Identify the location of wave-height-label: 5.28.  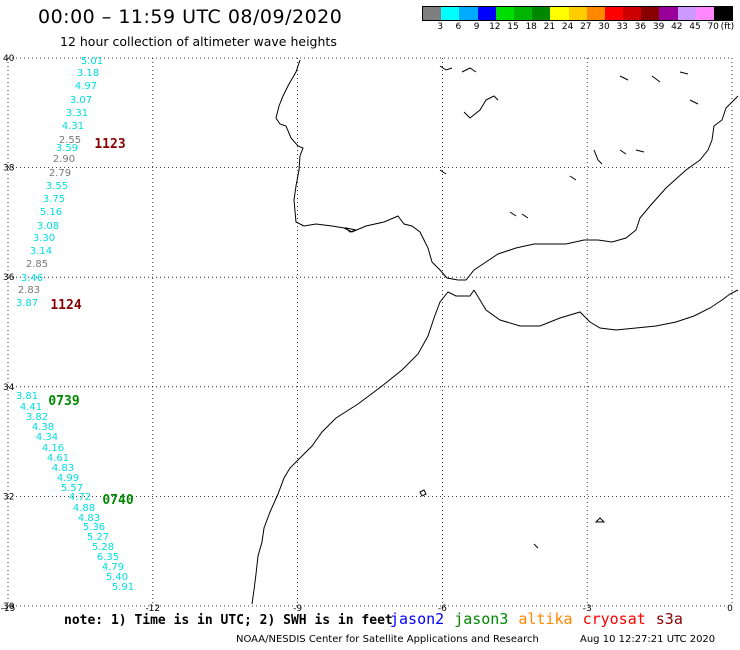
(103, 547).